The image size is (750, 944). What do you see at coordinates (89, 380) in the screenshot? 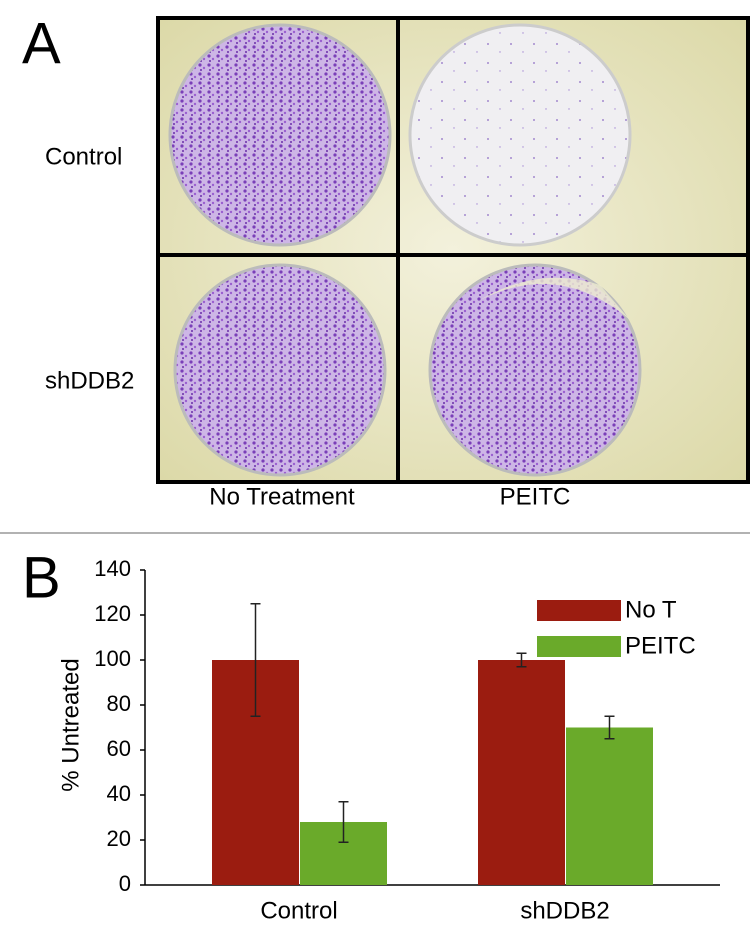
I see `row-label: shDDB2` at bounding box center [89, 380].